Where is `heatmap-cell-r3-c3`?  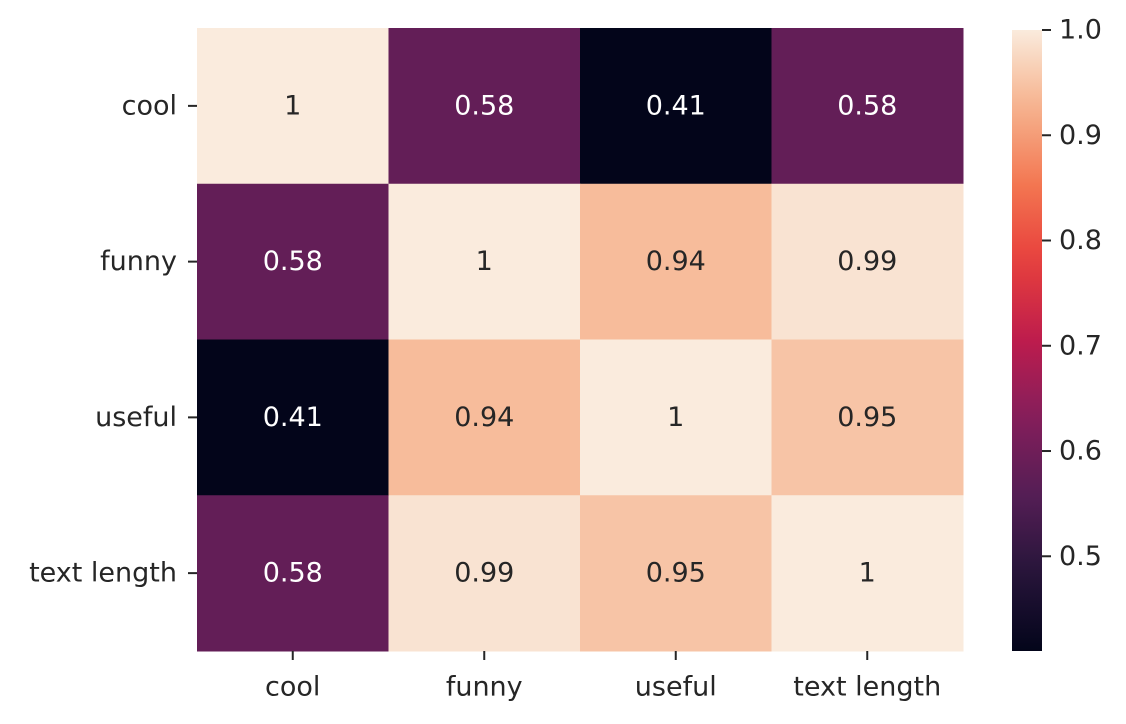 heatmap-cell-r3-c3 is located at coordinates (867, 573).